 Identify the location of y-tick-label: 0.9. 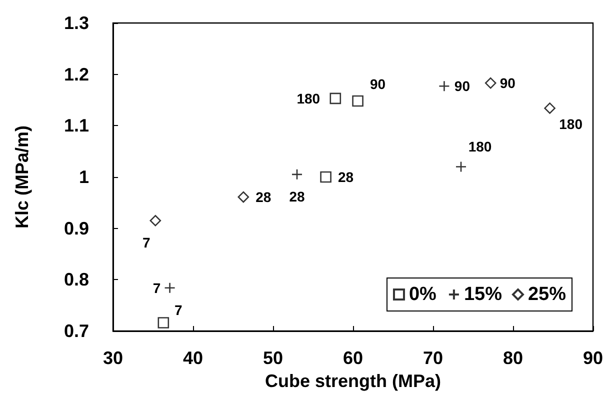
(76, 228).